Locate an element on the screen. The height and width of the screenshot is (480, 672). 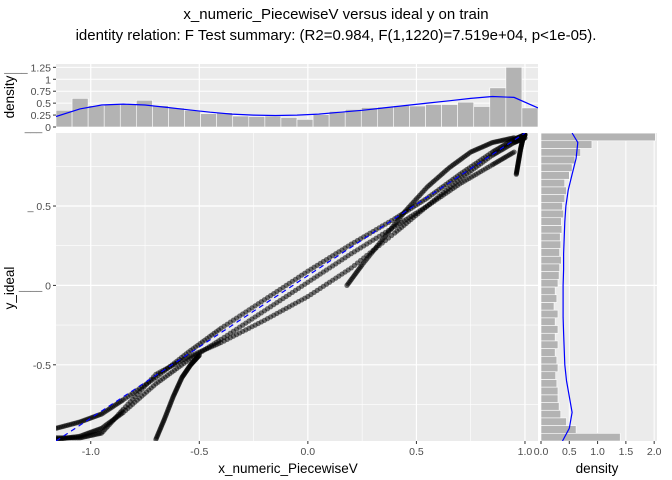
x-tick-label: 0.5 is located at coordinates (416, 452).